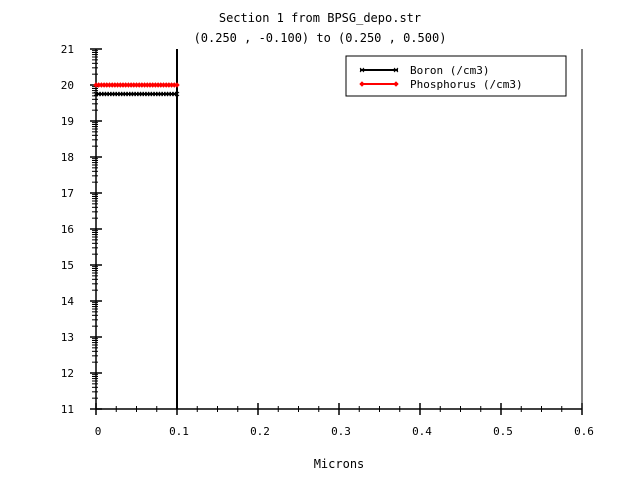 The image size is (640, 485). What do you see at coordinates (466, 84) in the screenshot?
I see `legend-label: Phosphorus (/cm3)` at bounding box center [466, 84].